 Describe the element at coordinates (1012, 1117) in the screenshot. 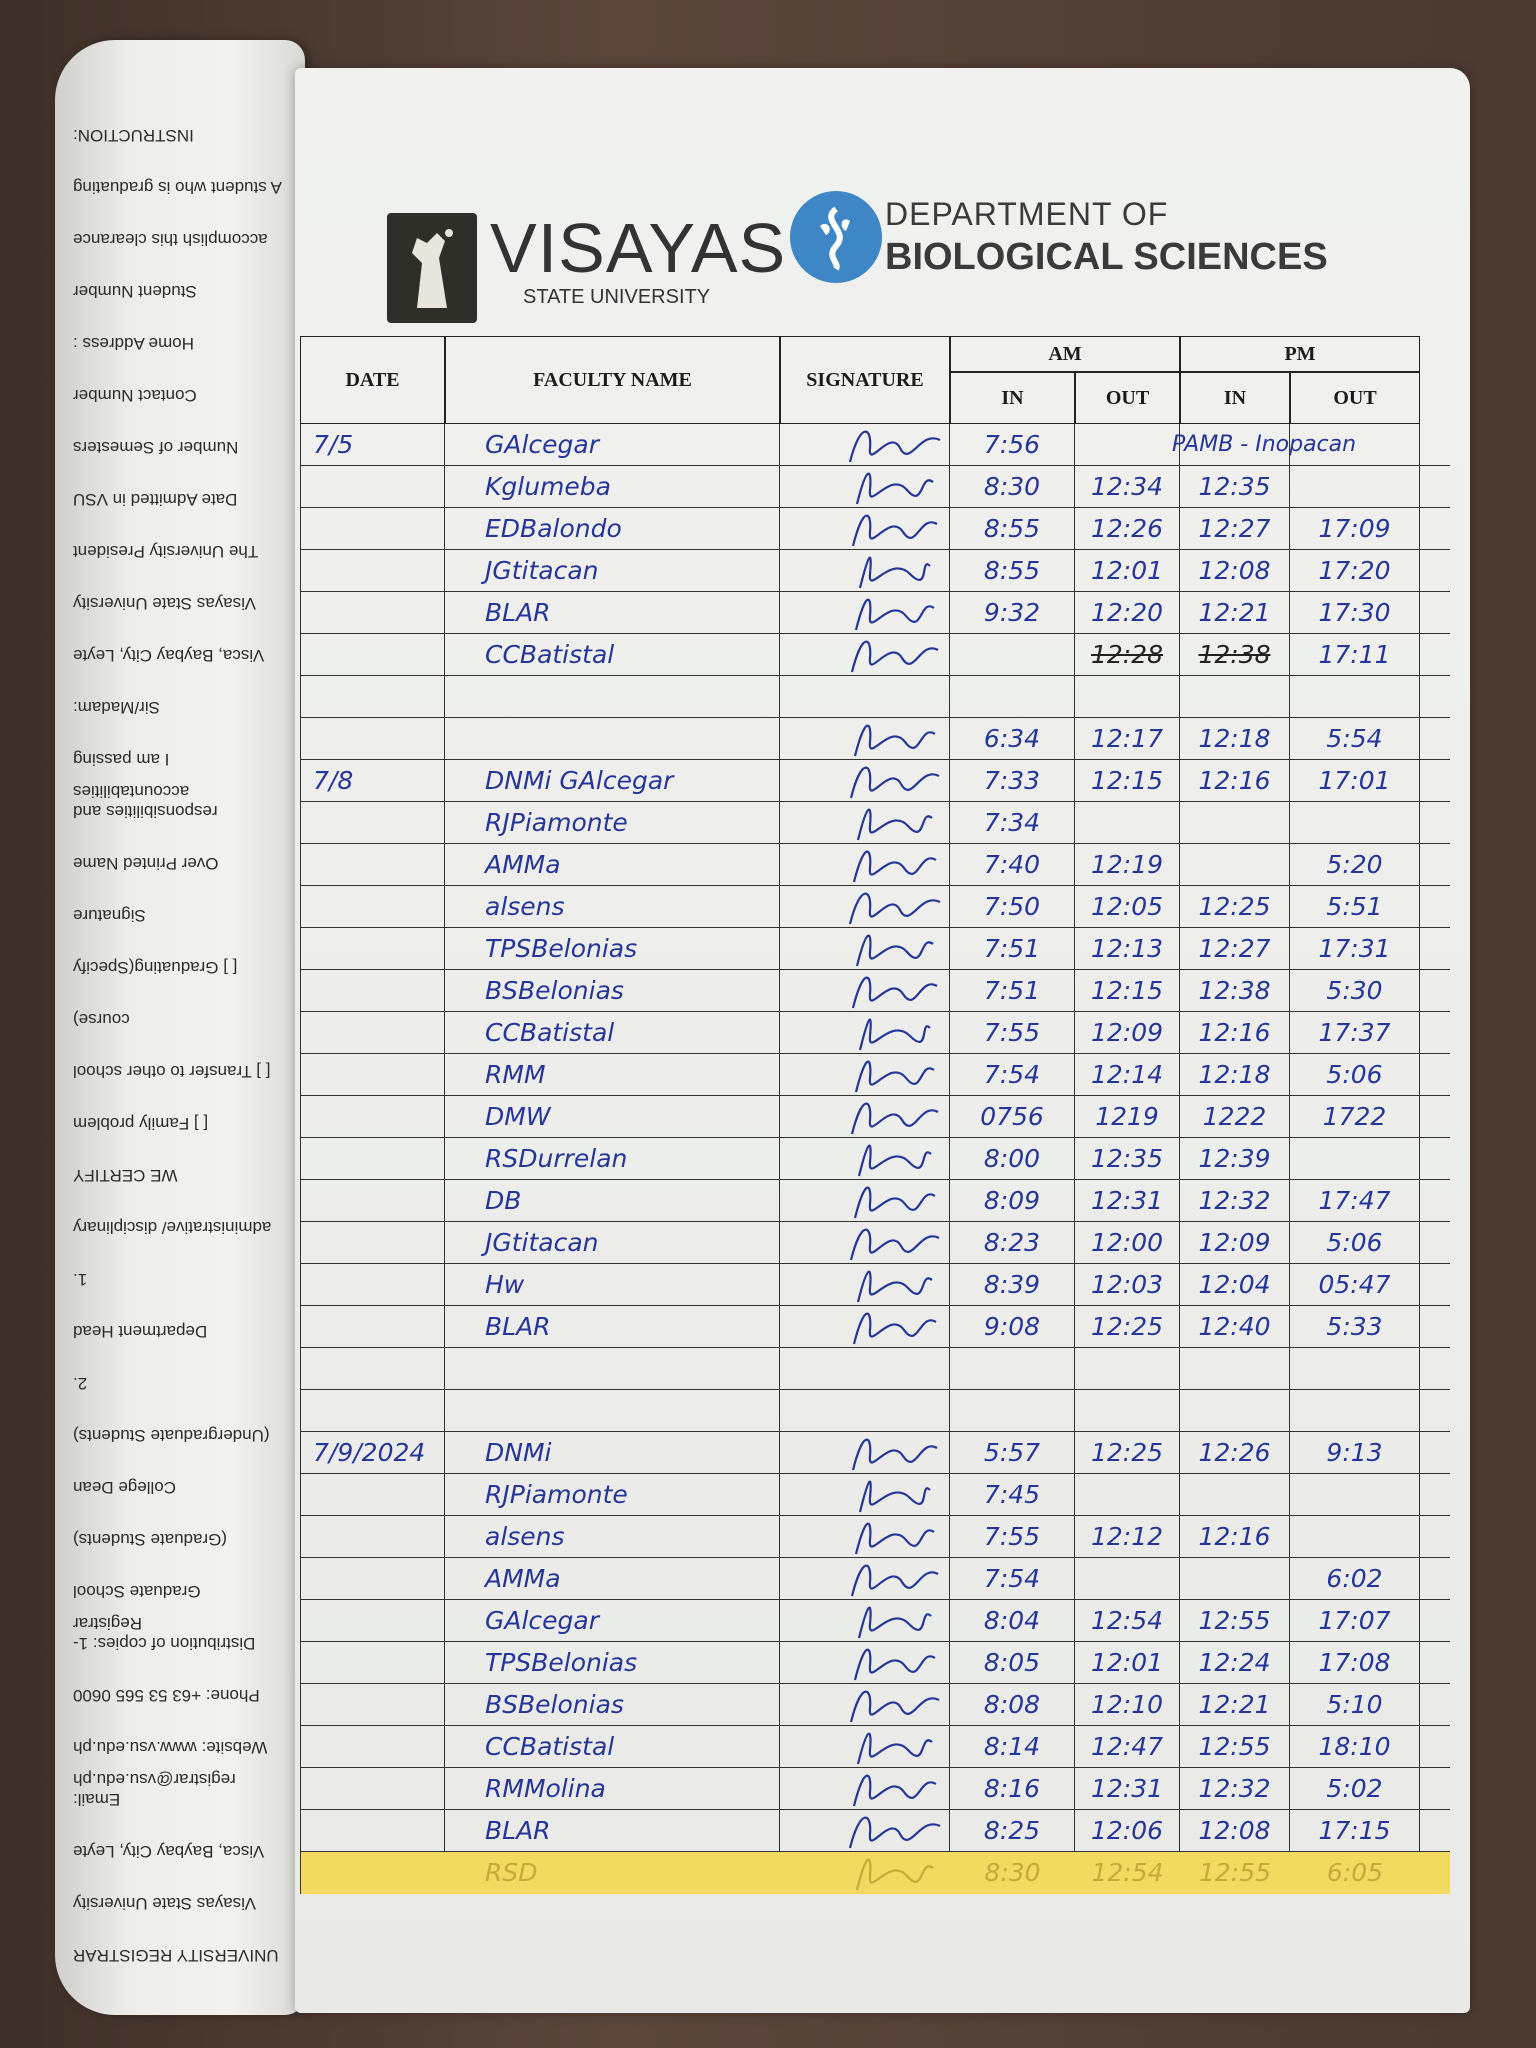

I see `cell-am-in: 0756` at that location.